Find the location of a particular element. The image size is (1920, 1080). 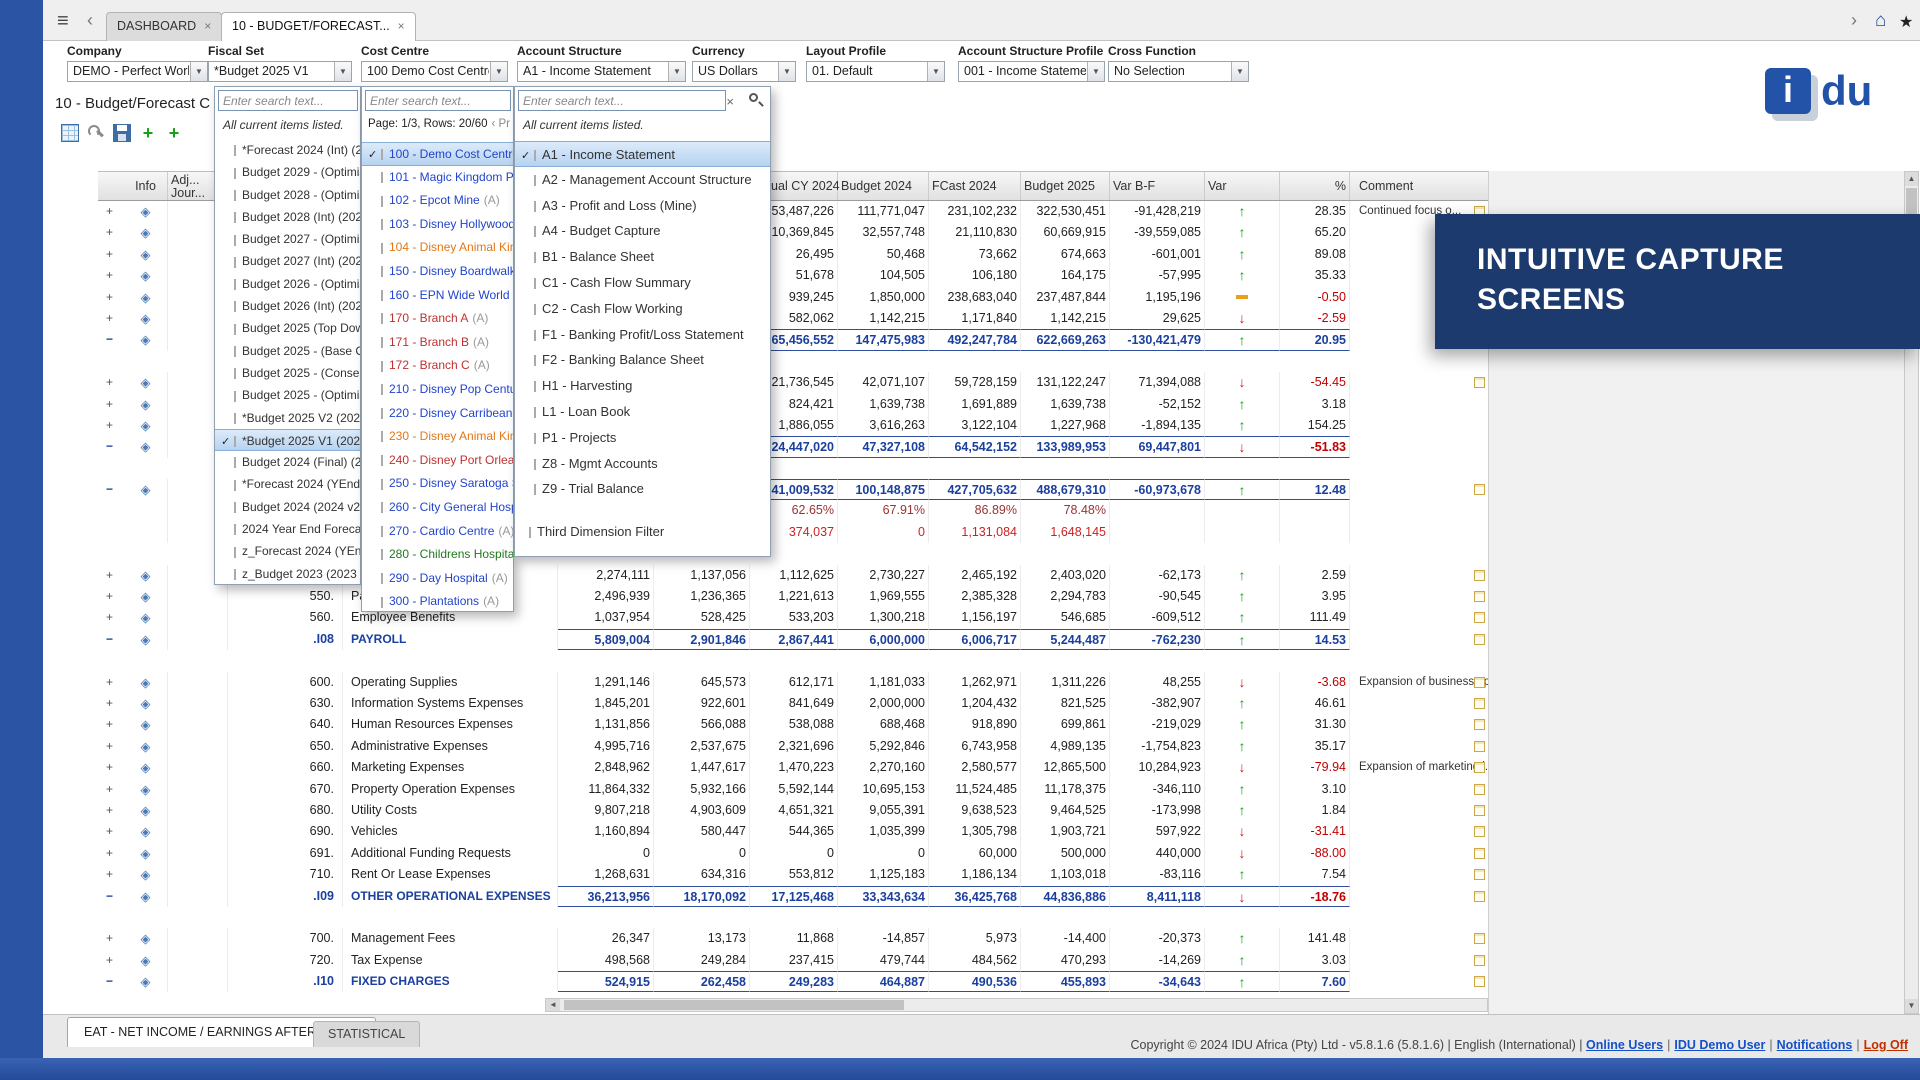

variance-percent: -31.41 is located at coordinates (1315, 832).